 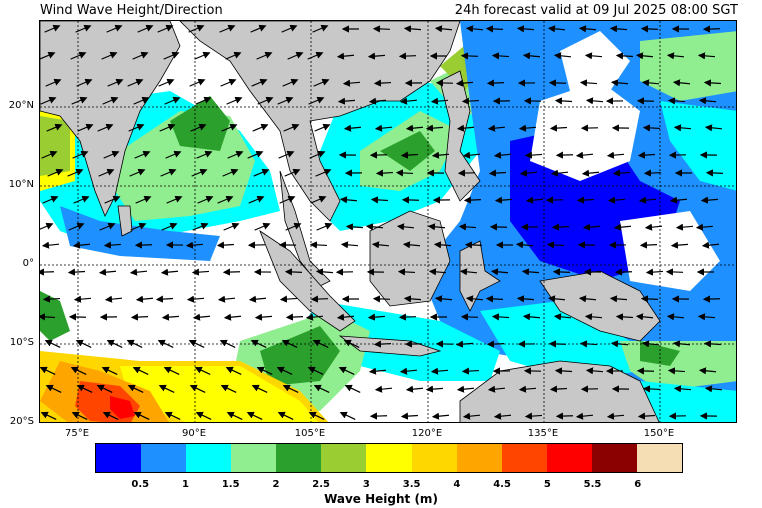 What do you see at coordinates (310, 433) in the screenshot?
I see `lon-label-105e: 105°E` at bounding box center [310, 433].